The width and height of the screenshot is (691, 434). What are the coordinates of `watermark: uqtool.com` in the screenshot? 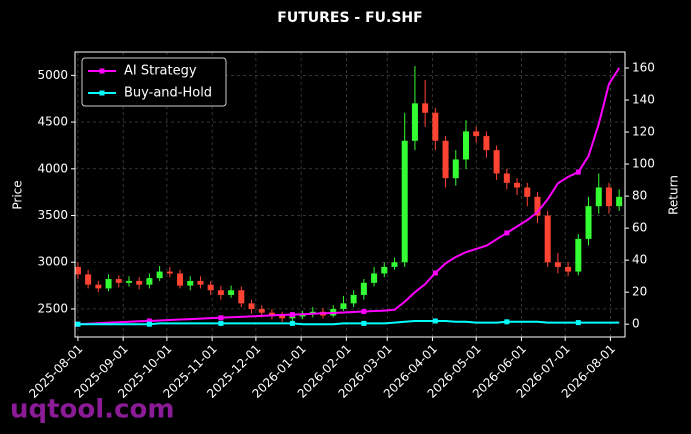 It's located at (92, 410).